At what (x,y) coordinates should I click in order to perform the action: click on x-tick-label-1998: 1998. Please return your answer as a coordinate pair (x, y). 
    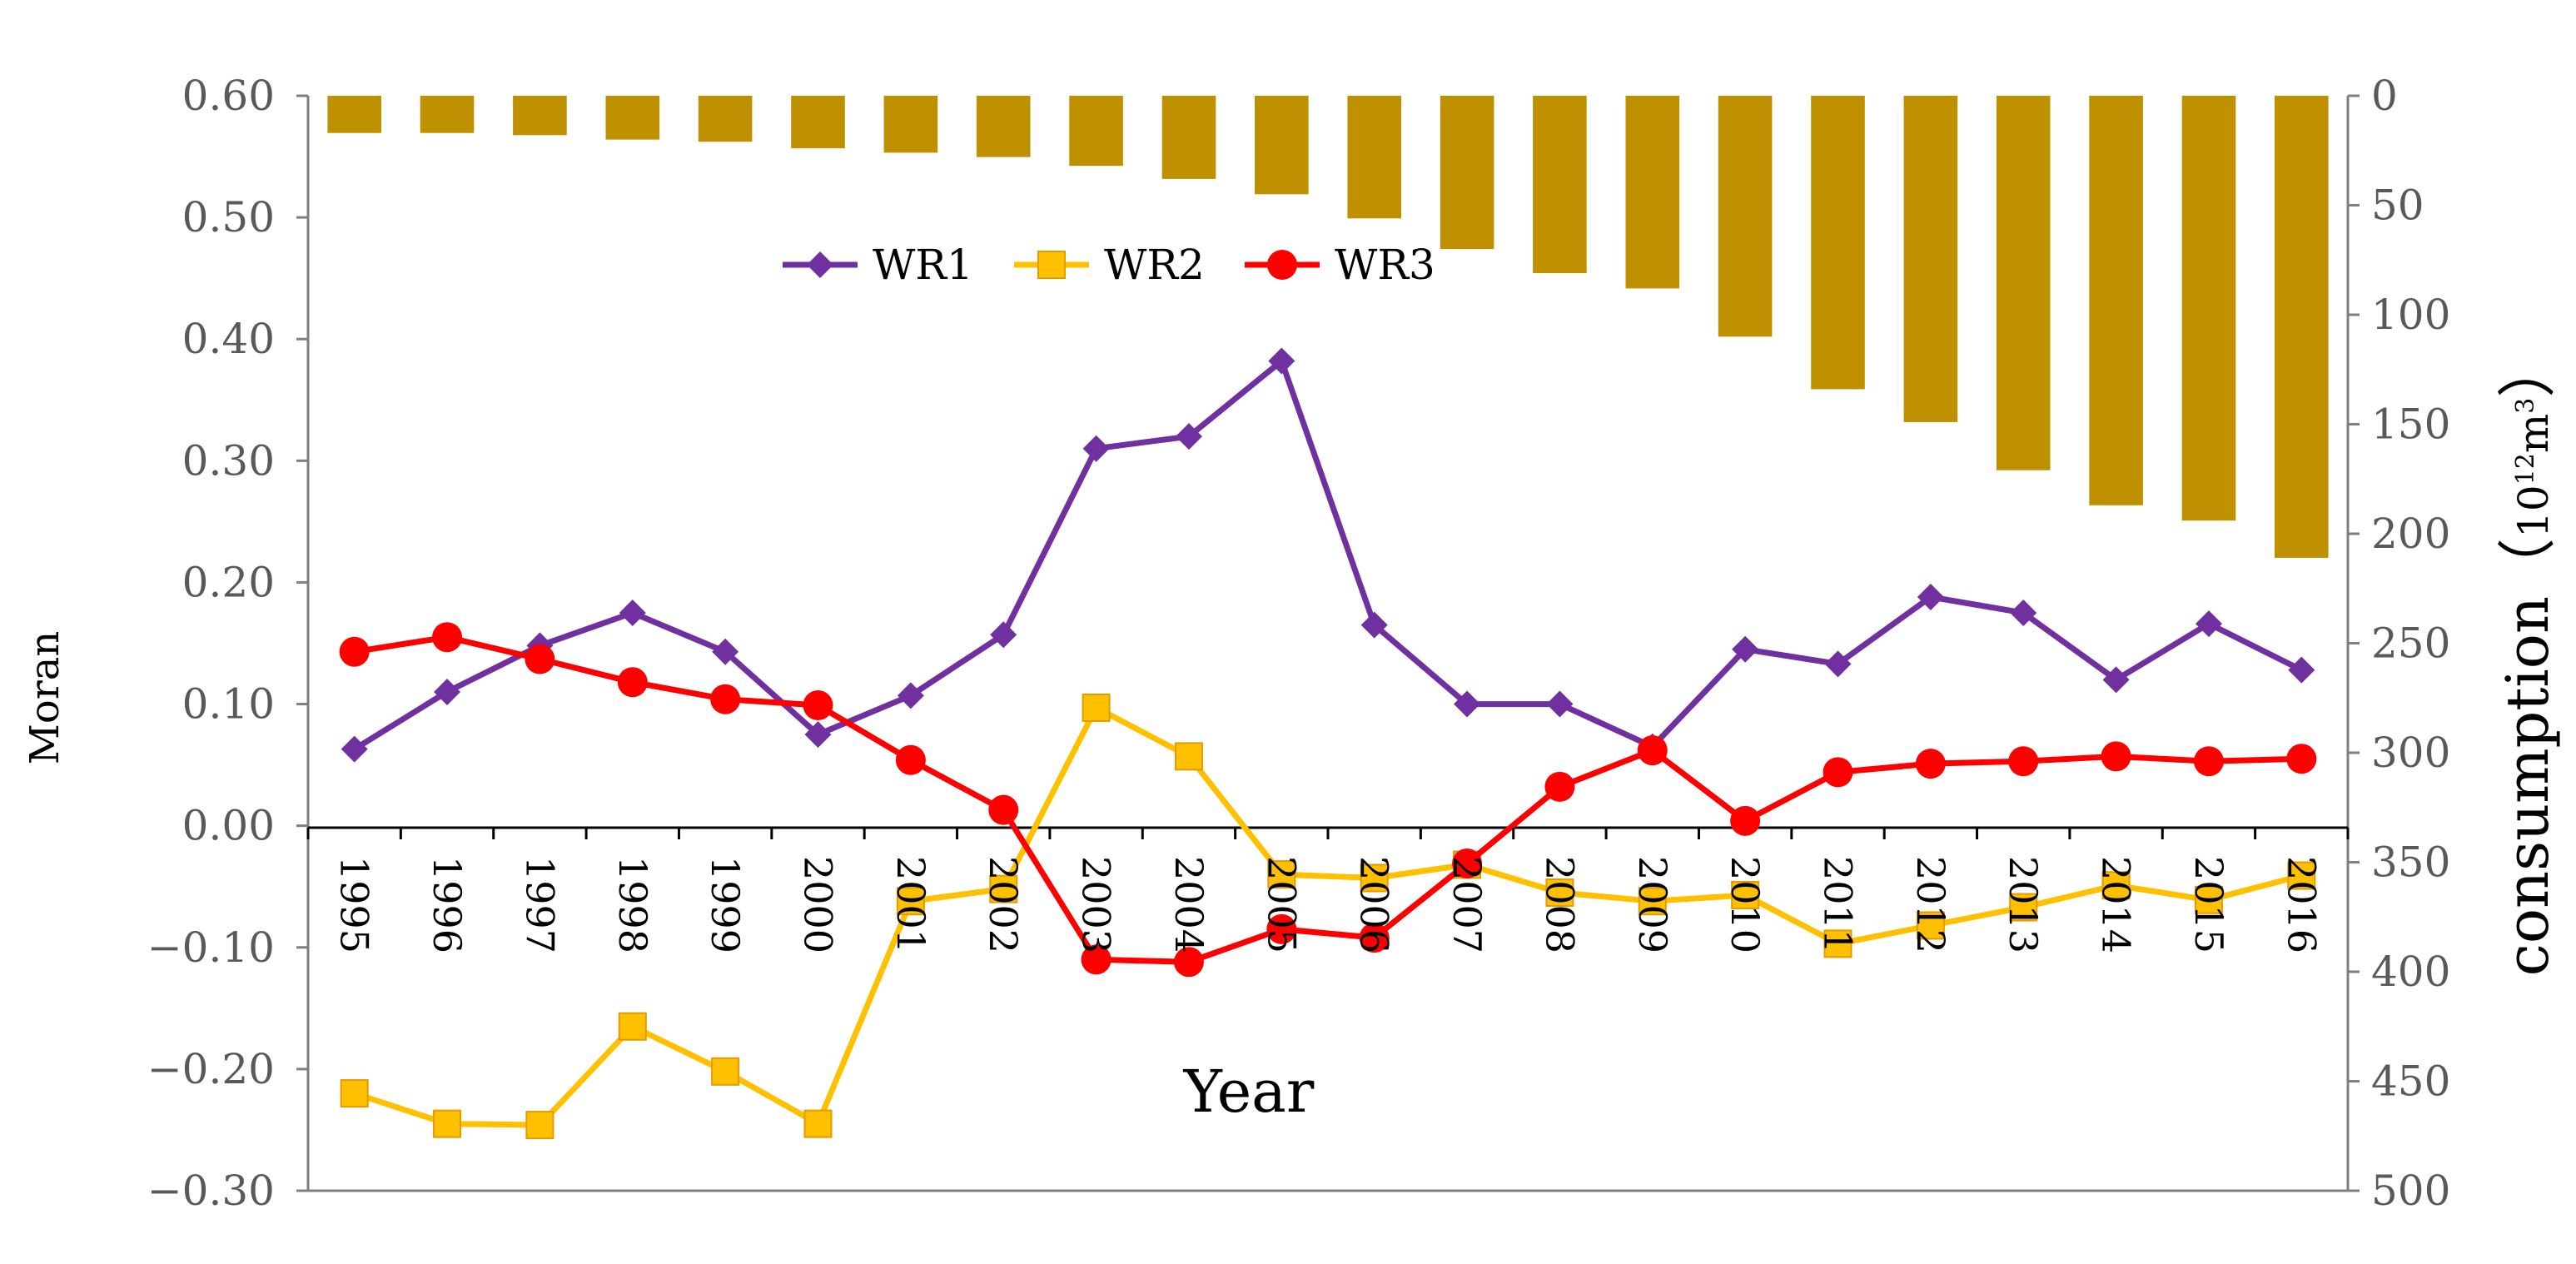
    Looking at the image, I should click on (632, 904).